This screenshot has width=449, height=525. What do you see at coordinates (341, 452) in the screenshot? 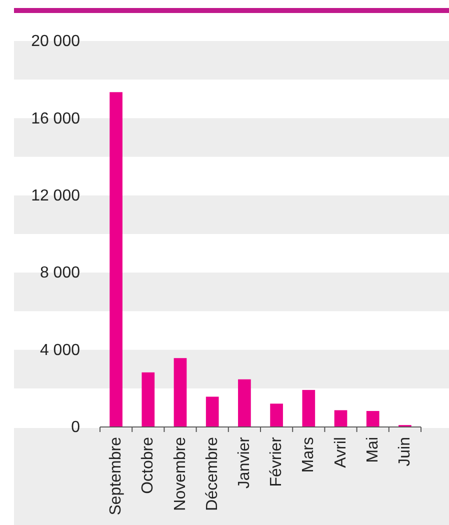
I see `x-tick-label: Avril` at bounding box center [341, 452].